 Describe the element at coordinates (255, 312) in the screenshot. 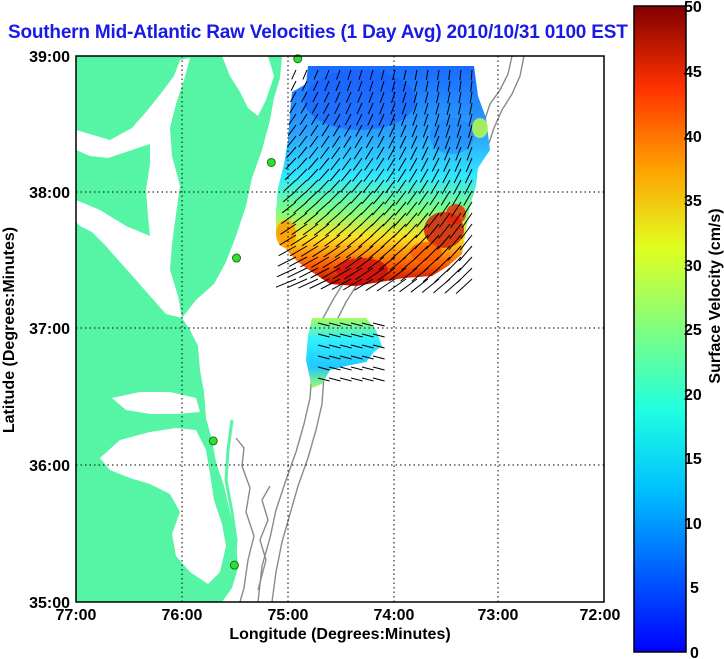

I see `hf-radar-stations` at that location.